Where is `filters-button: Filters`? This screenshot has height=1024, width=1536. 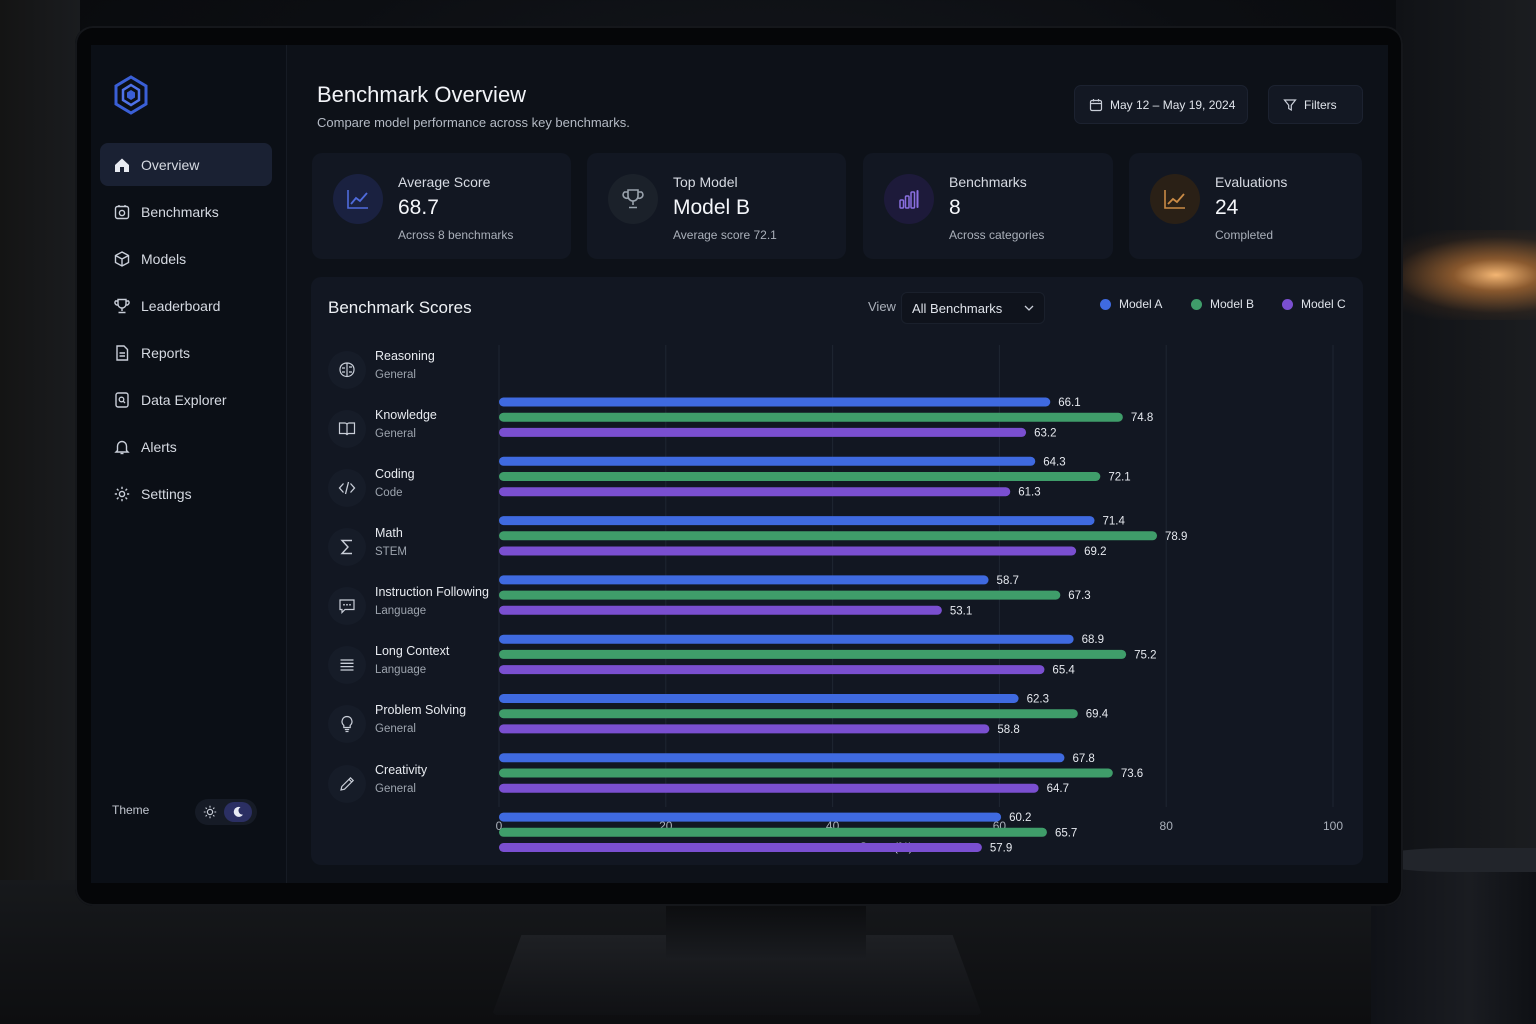 filters-button: Filters is located at coordinates (1315, 104).